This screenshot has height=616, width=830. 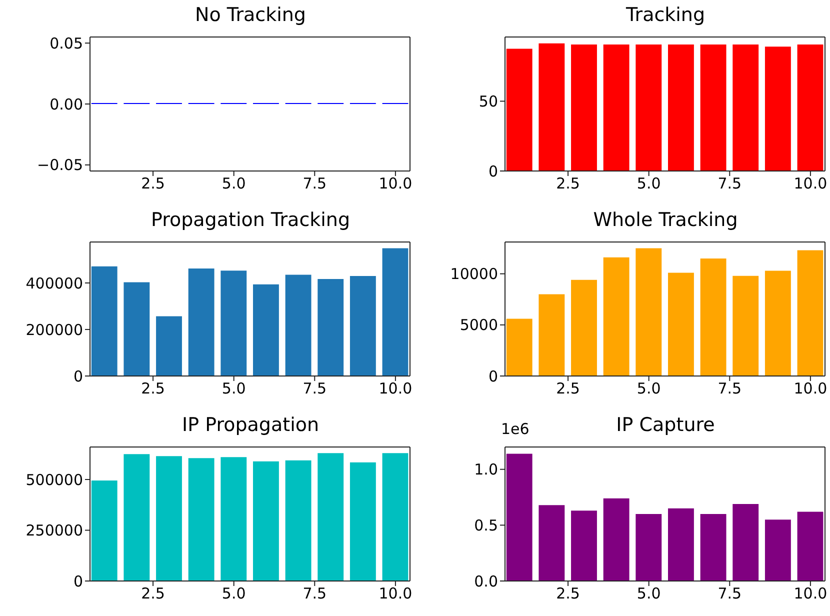 What do you see at coordinates (54, 479) in the screenshot?
I see `y-tick-label: 500000` at bounding box center [54, 479].